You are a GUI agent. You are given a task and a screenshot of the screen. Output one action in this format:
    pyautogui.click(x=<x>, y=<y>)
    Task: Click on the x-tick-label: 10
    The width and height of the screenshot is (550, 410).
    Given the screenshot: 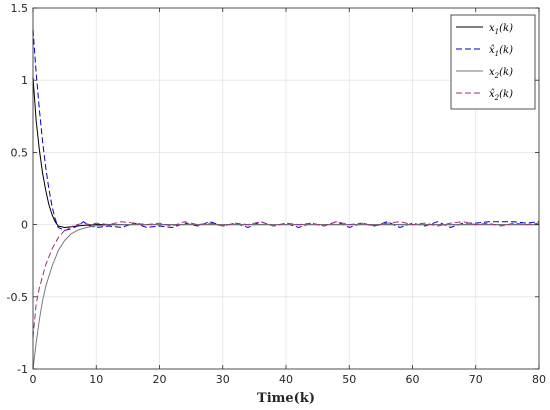 What is the action you would take?
    pyautogui.click(x=96, y=379)
    